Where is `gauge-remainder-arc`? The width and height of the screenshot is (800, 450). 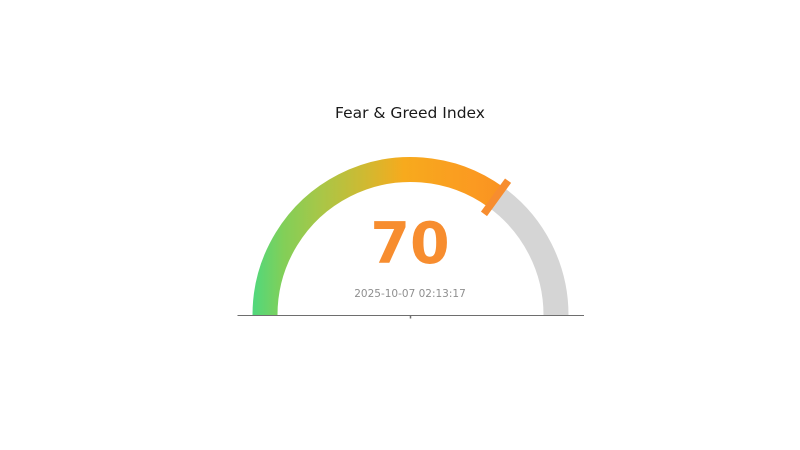 gauge-remainder-arc is located at coordinates (528, 251).